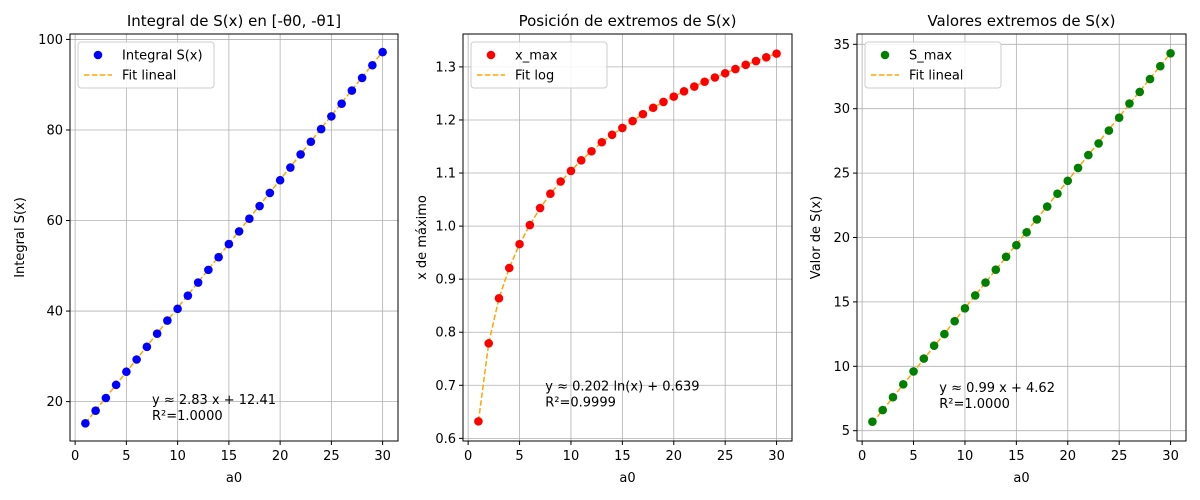 Image resolution: width=1200 pixels, height=500 pixels. What do you see at coordinates (627, 478) in the screenshot?
I see `x-axis-label: a0` at bounding box center [627, 478].